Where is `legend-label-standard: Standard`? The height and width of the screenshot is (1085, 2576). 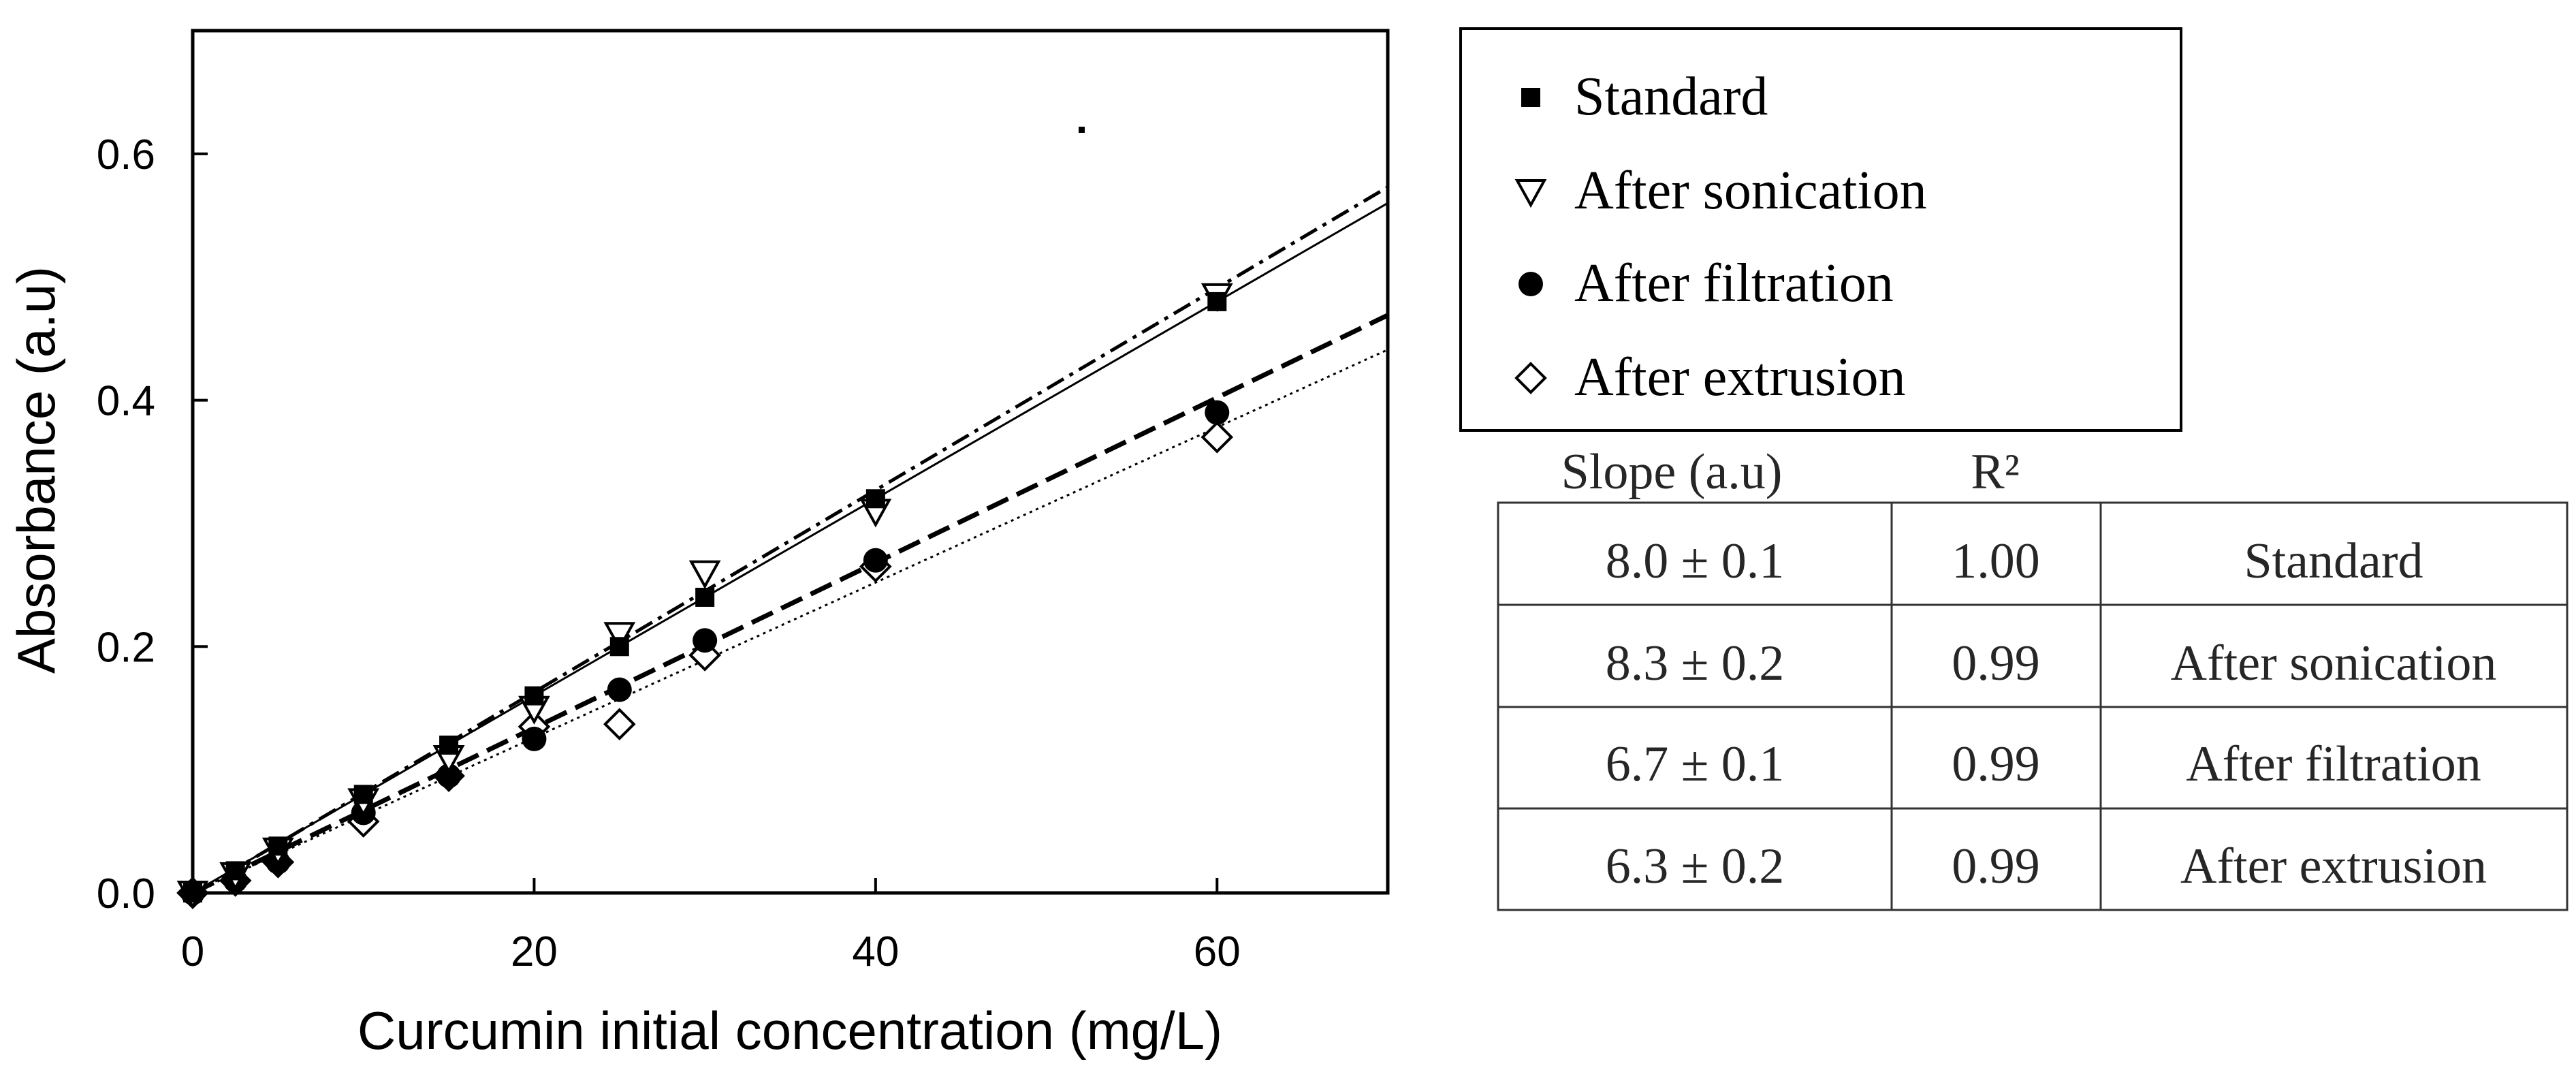 legend-label-standard: Standard is located at coordinates (1671, 97).